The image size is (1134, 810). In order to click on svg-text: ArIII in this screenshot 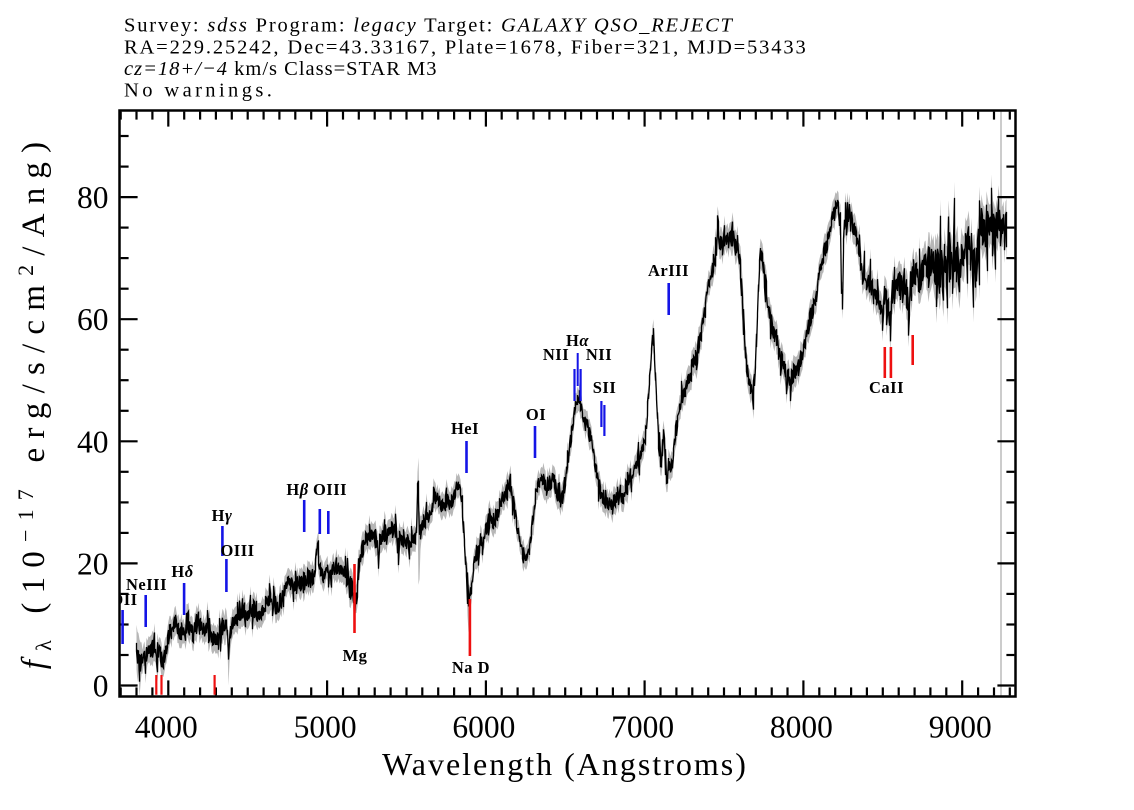, I will do `click(668, 270)`.